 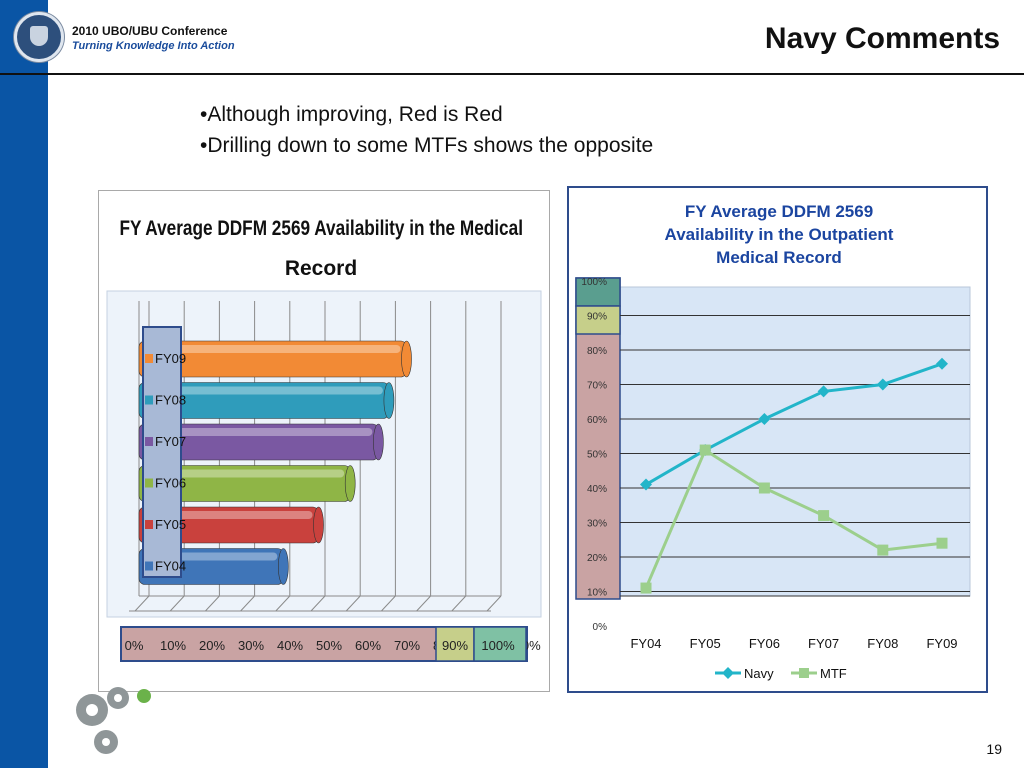 What do you see at coordinates (321, 268) in the screenshot?
I see `bar-chart-title-line2: Record` at bounding box center [321, 268].